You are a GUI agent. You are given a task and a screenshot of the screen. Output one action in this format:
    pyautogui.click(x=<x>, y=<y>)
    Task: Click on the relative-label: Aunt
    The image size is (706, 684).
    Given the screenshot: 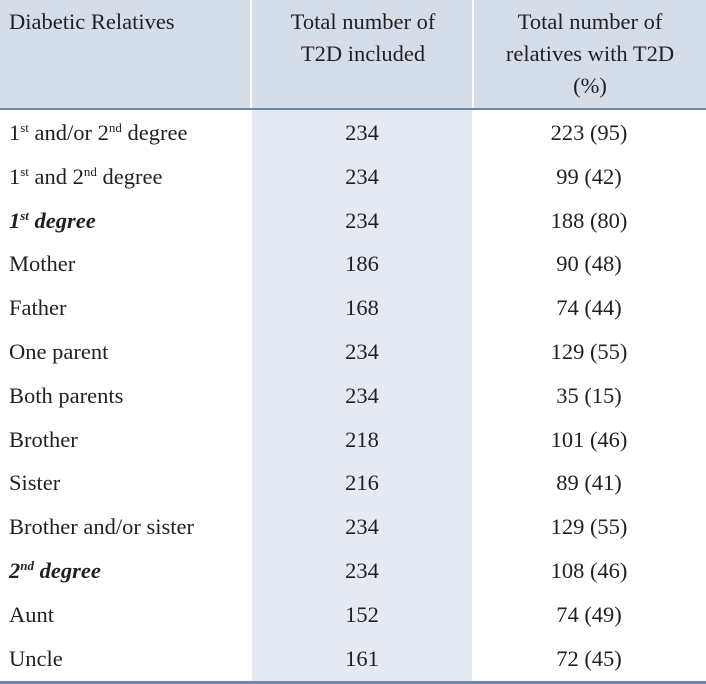 What is the action you would take?
    pyautogui.click(x=31, y=615)
    